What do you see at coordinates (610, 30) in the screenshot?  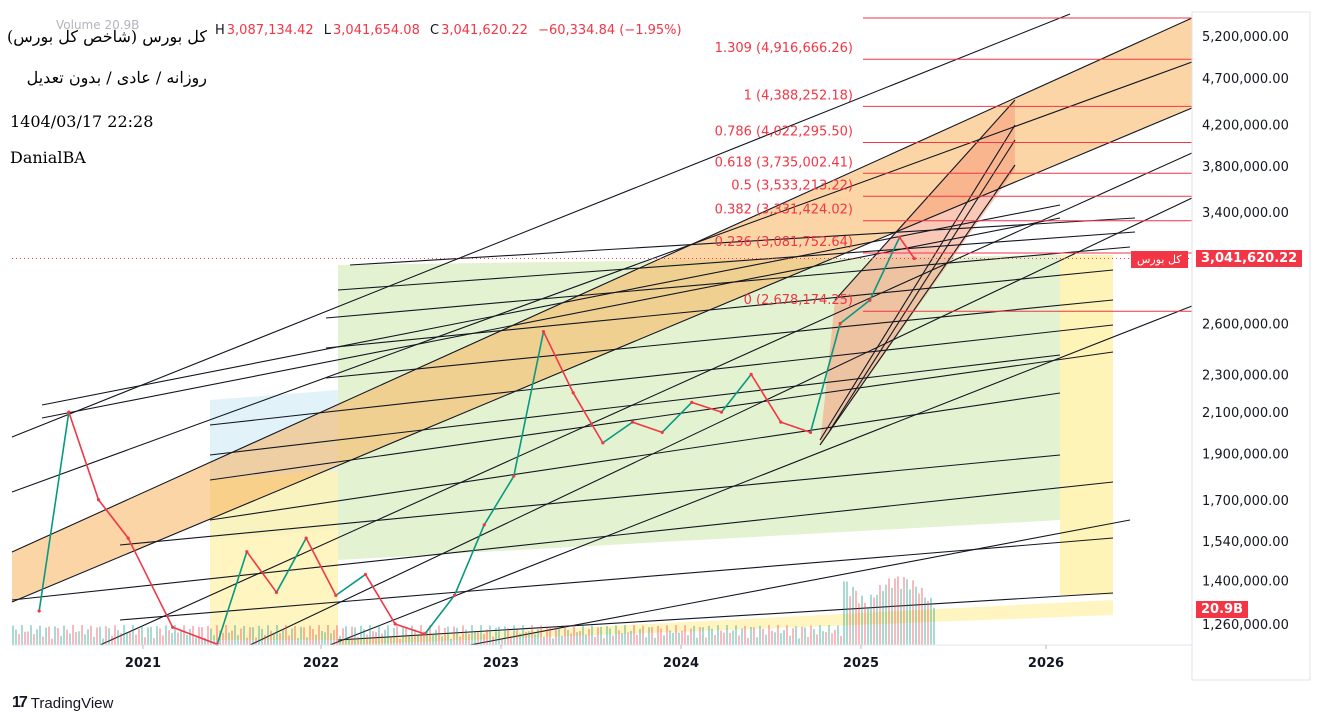 I see `change-value: −60,334.84 (−1.95%)` at bounding box center [610, 30].